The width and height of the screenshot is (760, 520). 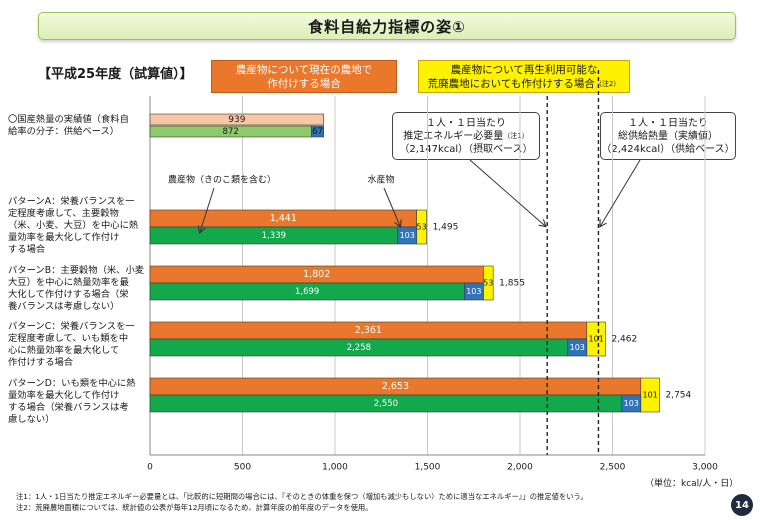 I want to click on actual-crops-label: 872, so click(x=231, y=132).